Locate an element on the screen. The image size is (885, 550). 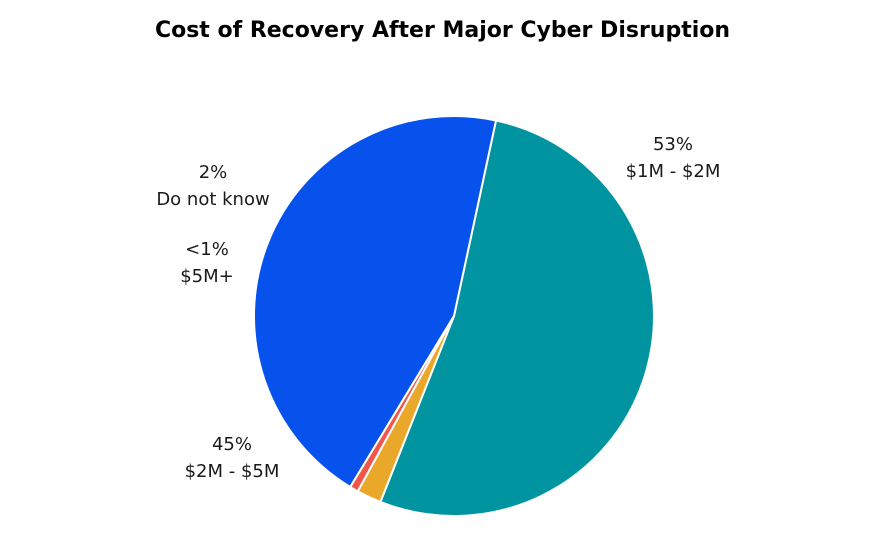
slice-value-label: 2% is located at coordinates (213, 172).